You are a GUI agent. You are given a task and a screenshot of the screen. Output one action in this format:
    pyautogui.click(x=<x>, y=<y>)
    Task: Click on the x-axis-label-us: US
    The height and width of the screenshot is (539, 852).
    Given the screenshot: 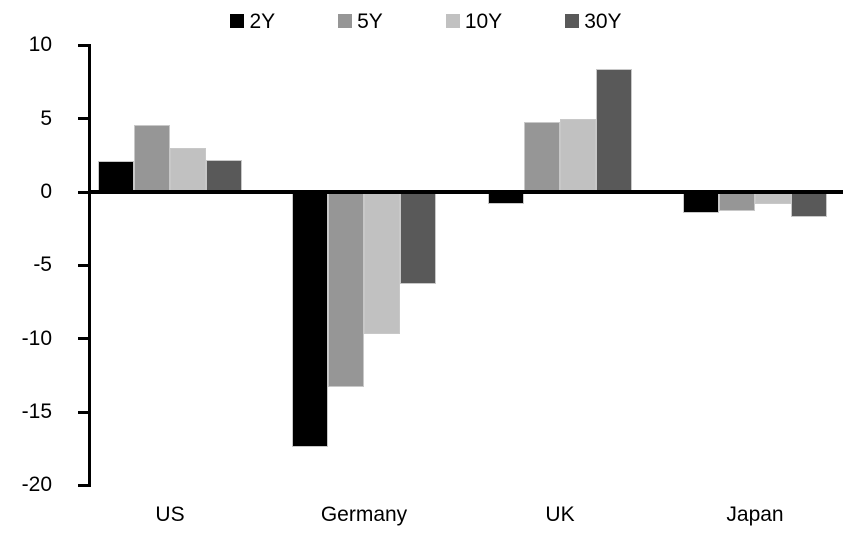 What is the action you would take?
    pyautogui.click(x=170, y=514)
    